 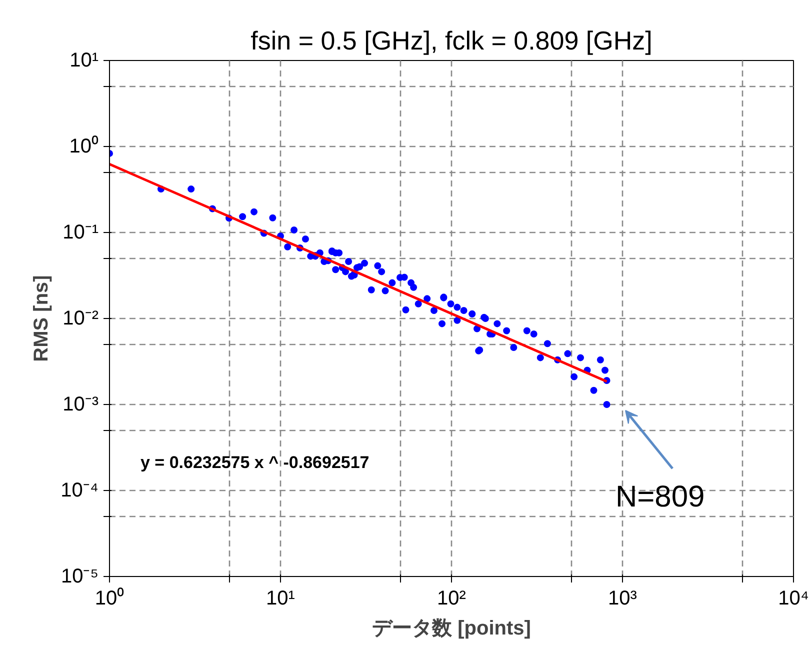 I want to click on annotation: N=809, so click(x=660, y=497).